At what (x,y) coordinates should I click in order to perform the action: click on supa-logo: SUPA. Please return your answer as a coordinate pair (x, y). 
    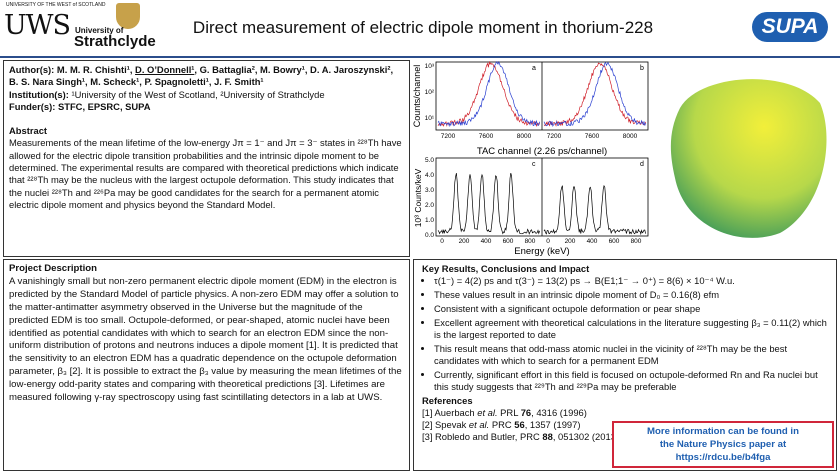
    Looking at the image, I should click on (790, 27).